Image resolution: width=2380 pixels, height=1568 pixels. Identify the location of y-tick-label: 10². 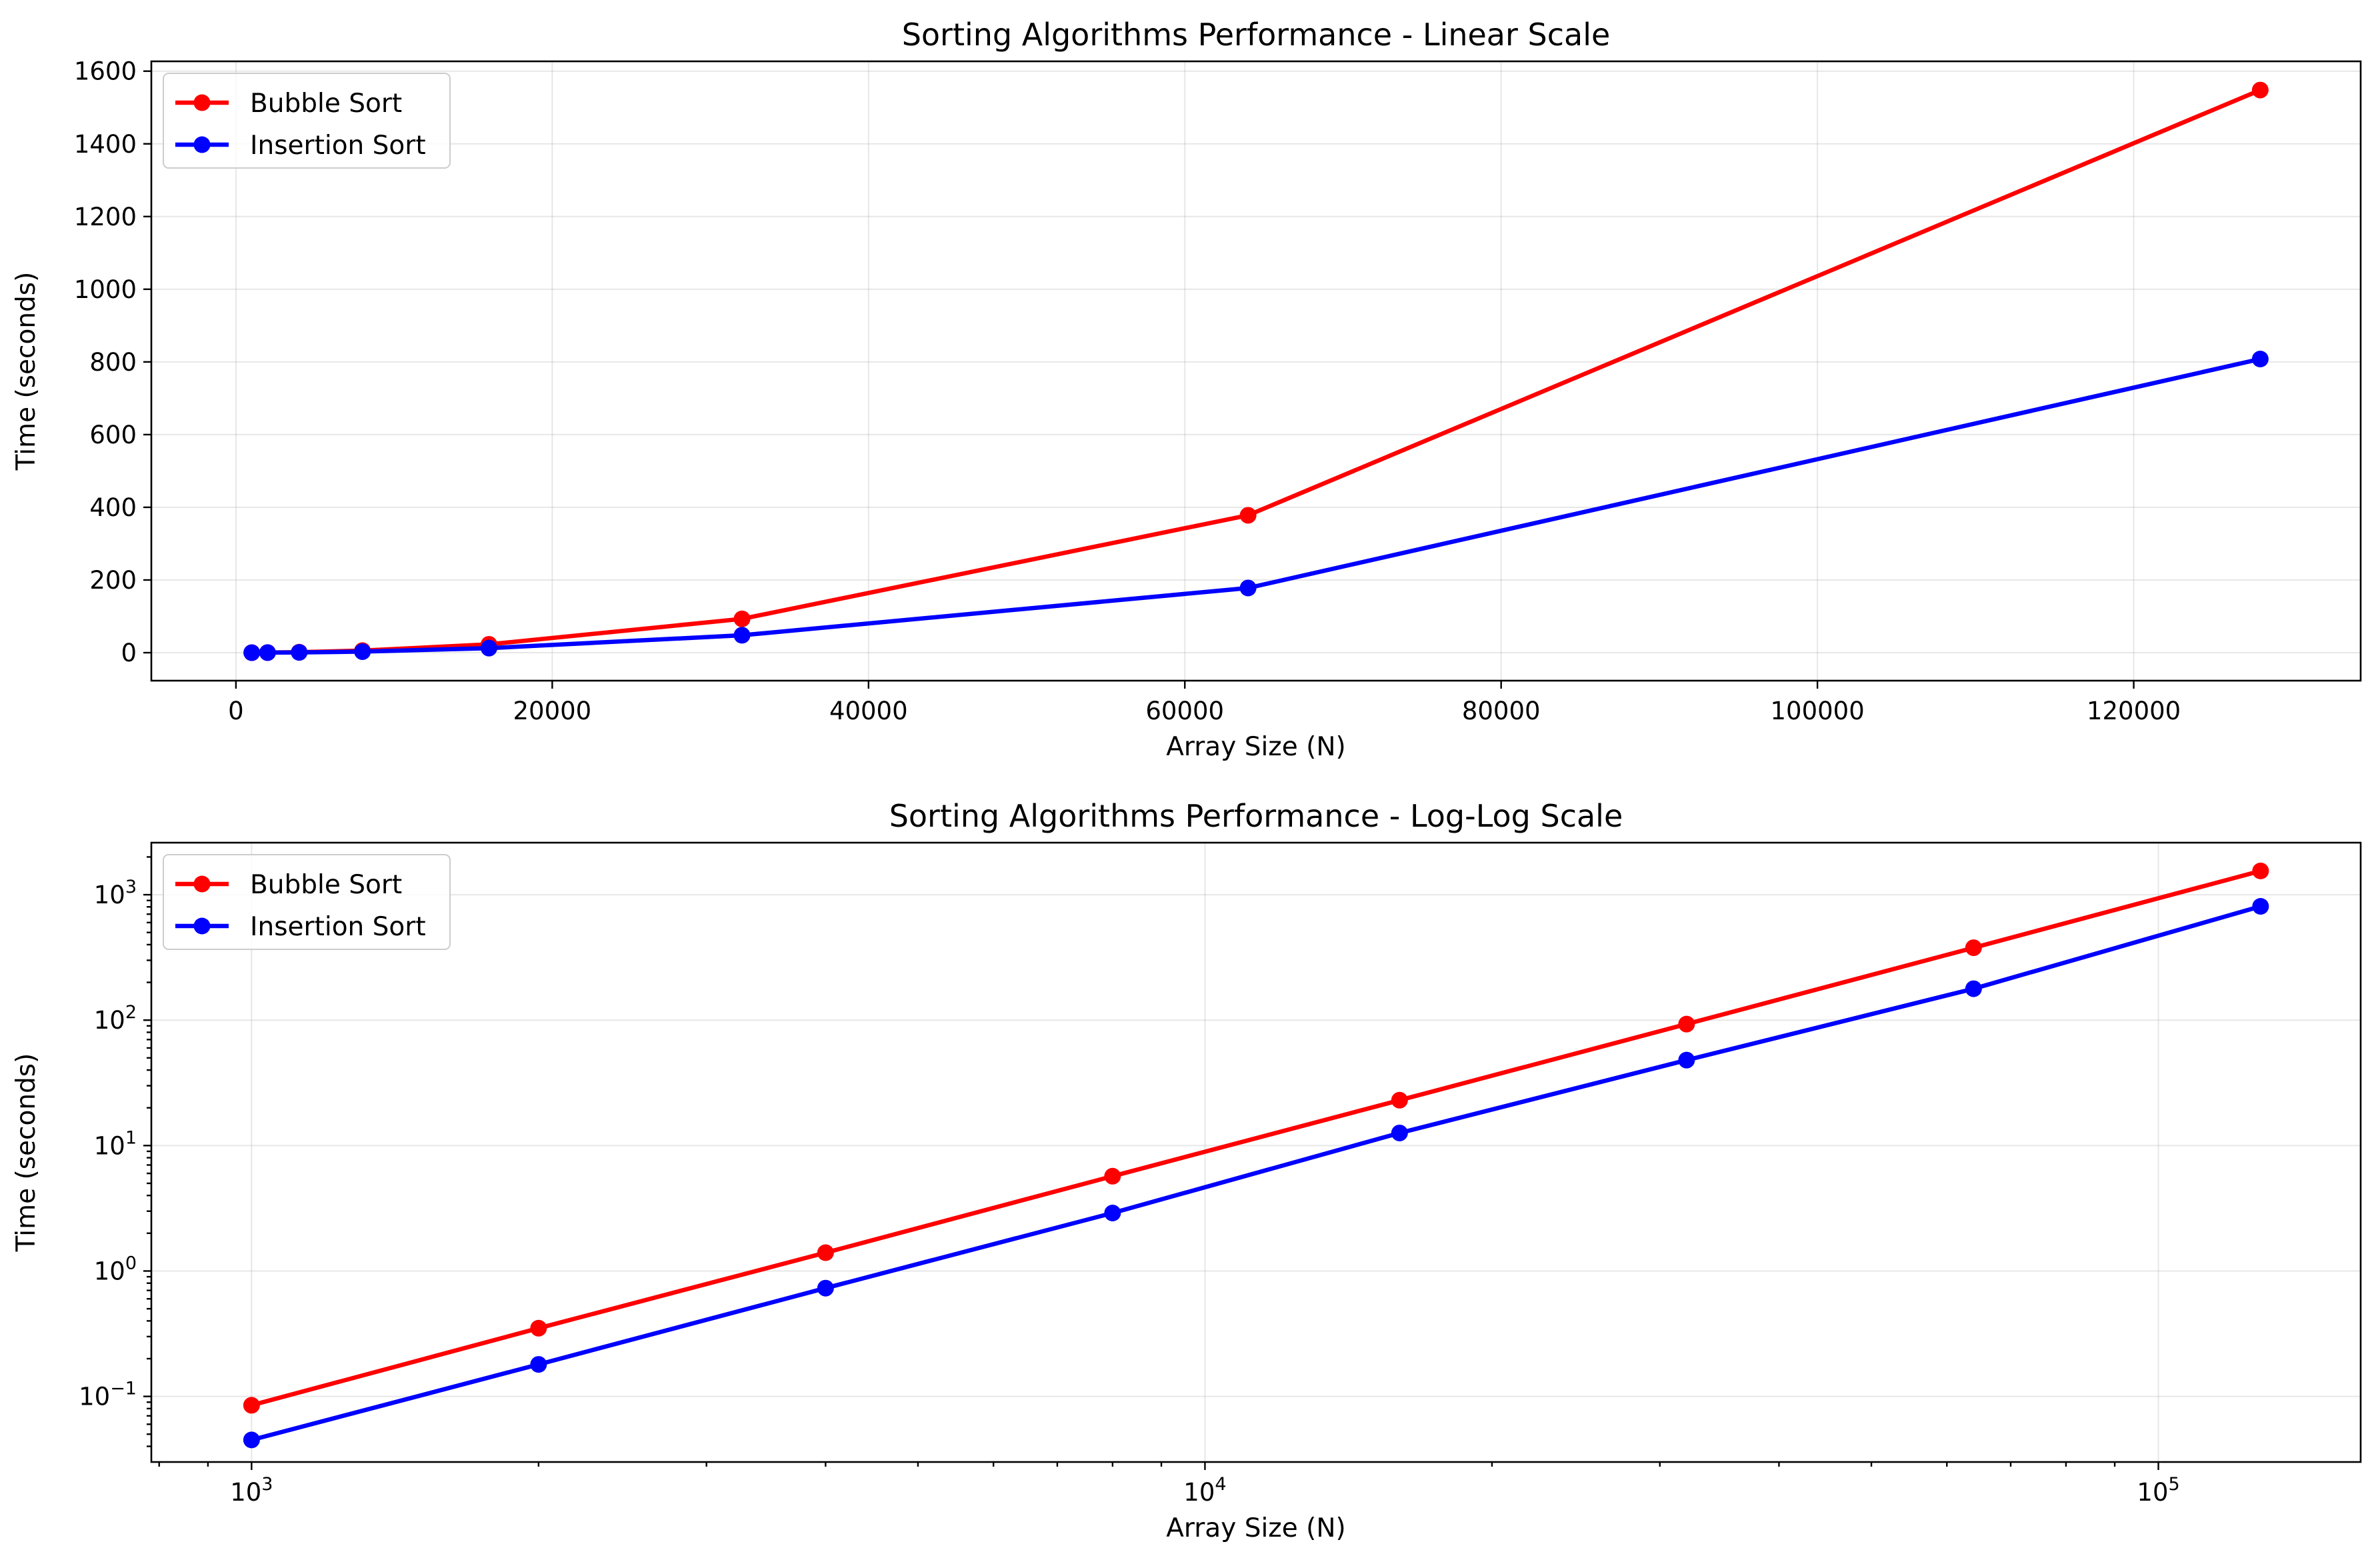
(115, 1018).